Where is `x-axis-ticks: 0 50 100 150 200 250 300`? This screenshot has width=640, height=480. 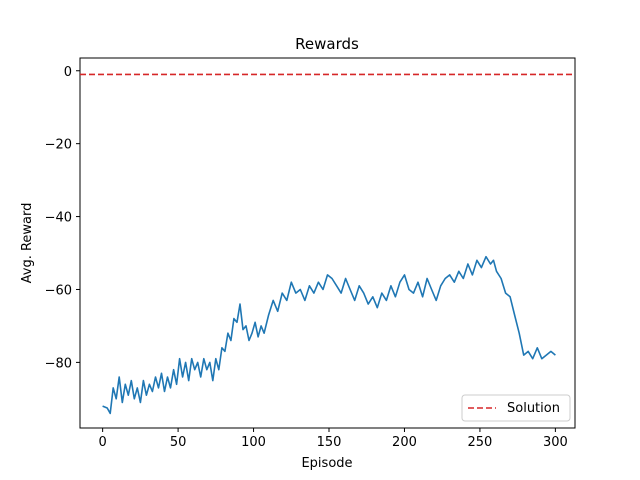 x-axis-ticks: 0 50 100 150 200 250 300 is located at coordinates (333, 439).